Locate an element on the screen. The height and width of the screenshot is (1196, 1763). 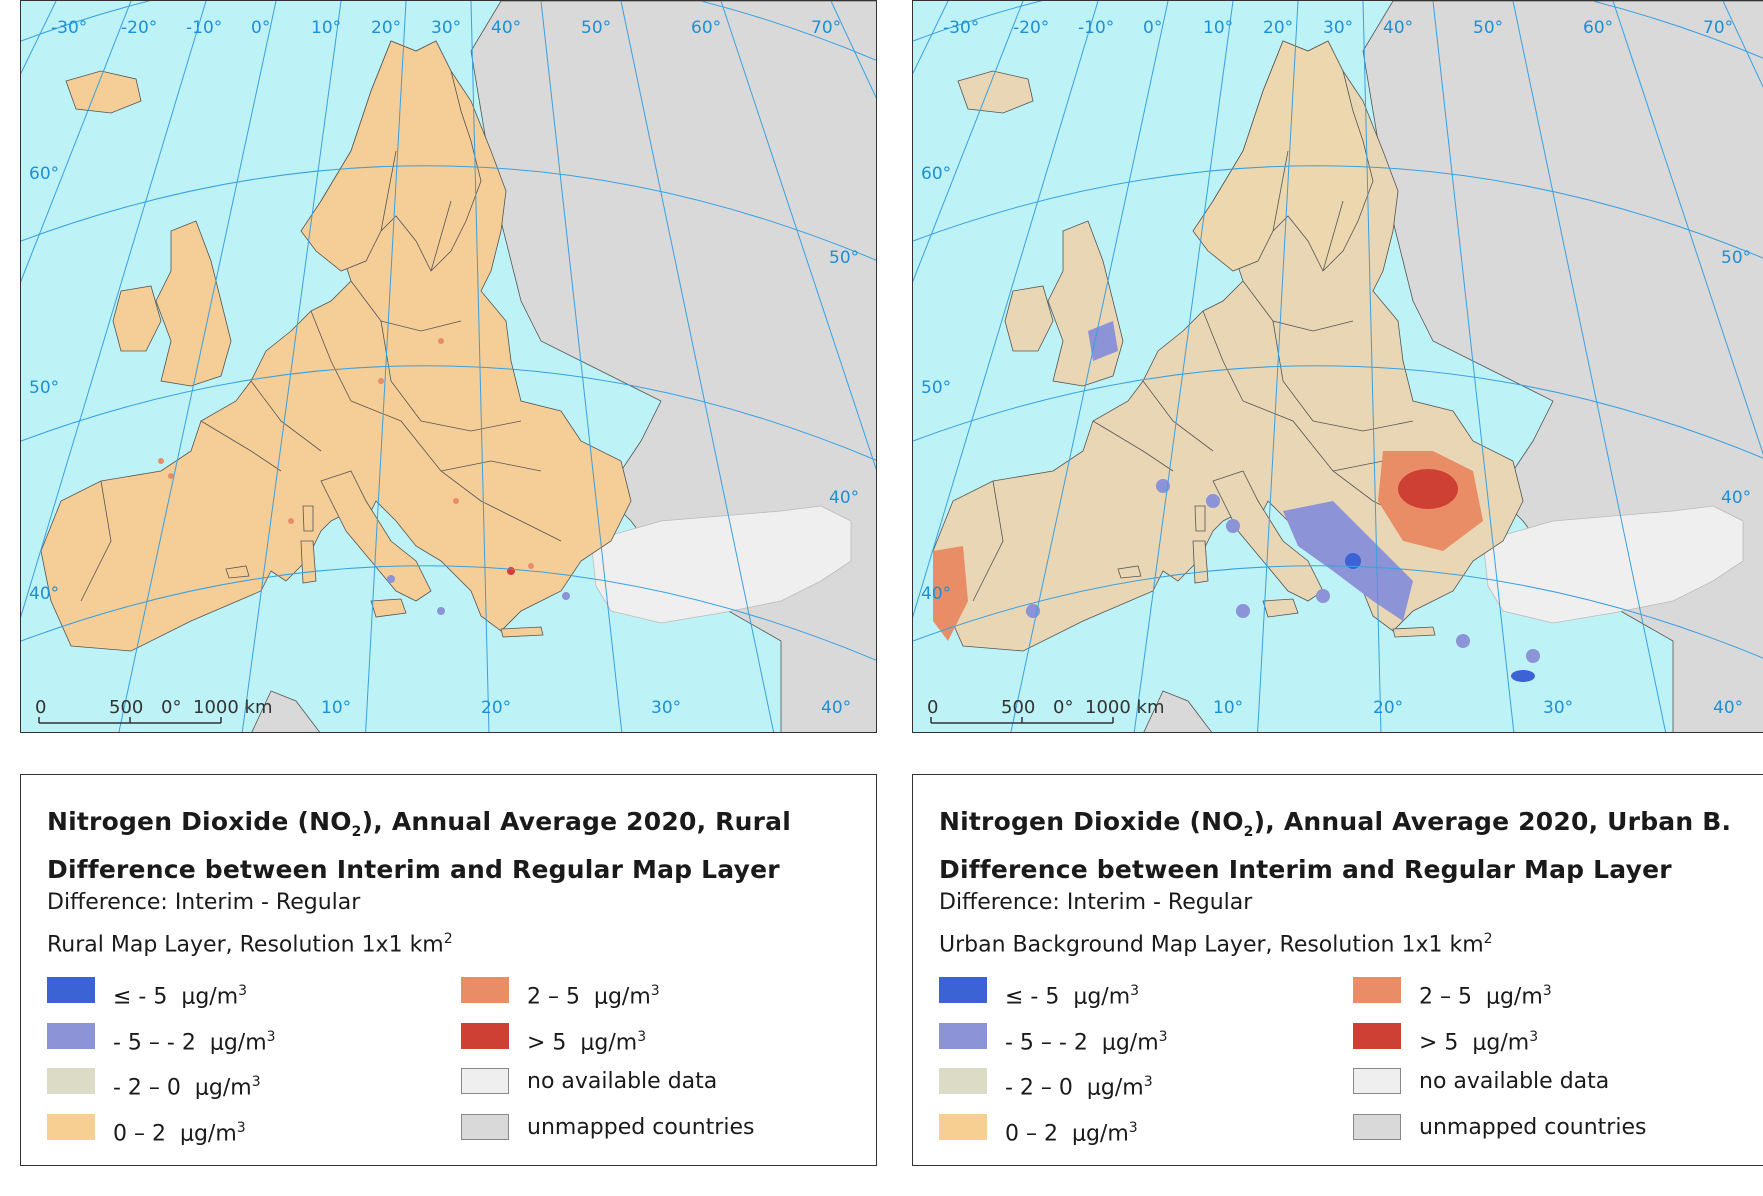
urban-lon-tick-label: 30° is located at coordinates (1338, 28).